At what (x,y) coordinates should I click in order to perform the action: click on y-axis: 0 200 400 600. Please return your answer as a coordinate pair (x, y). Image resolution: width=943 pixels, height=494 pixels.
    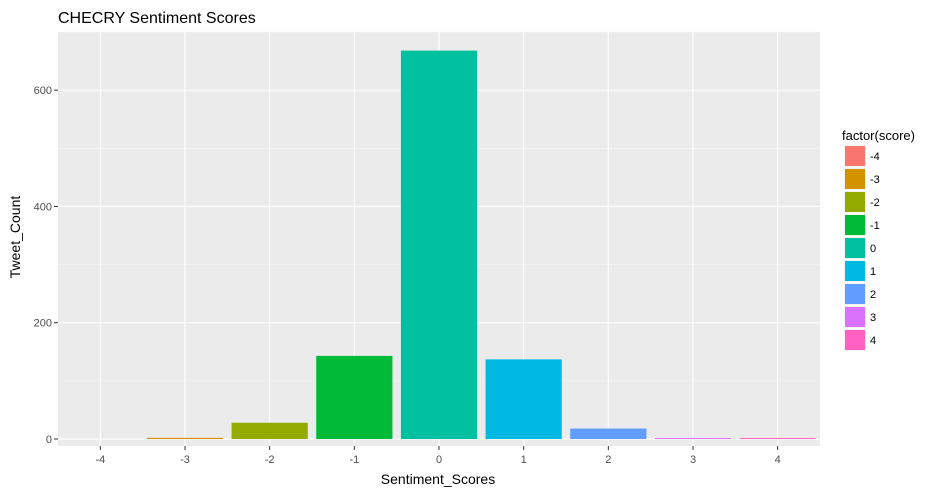
    Looking at the image, I should click on (46, 265).